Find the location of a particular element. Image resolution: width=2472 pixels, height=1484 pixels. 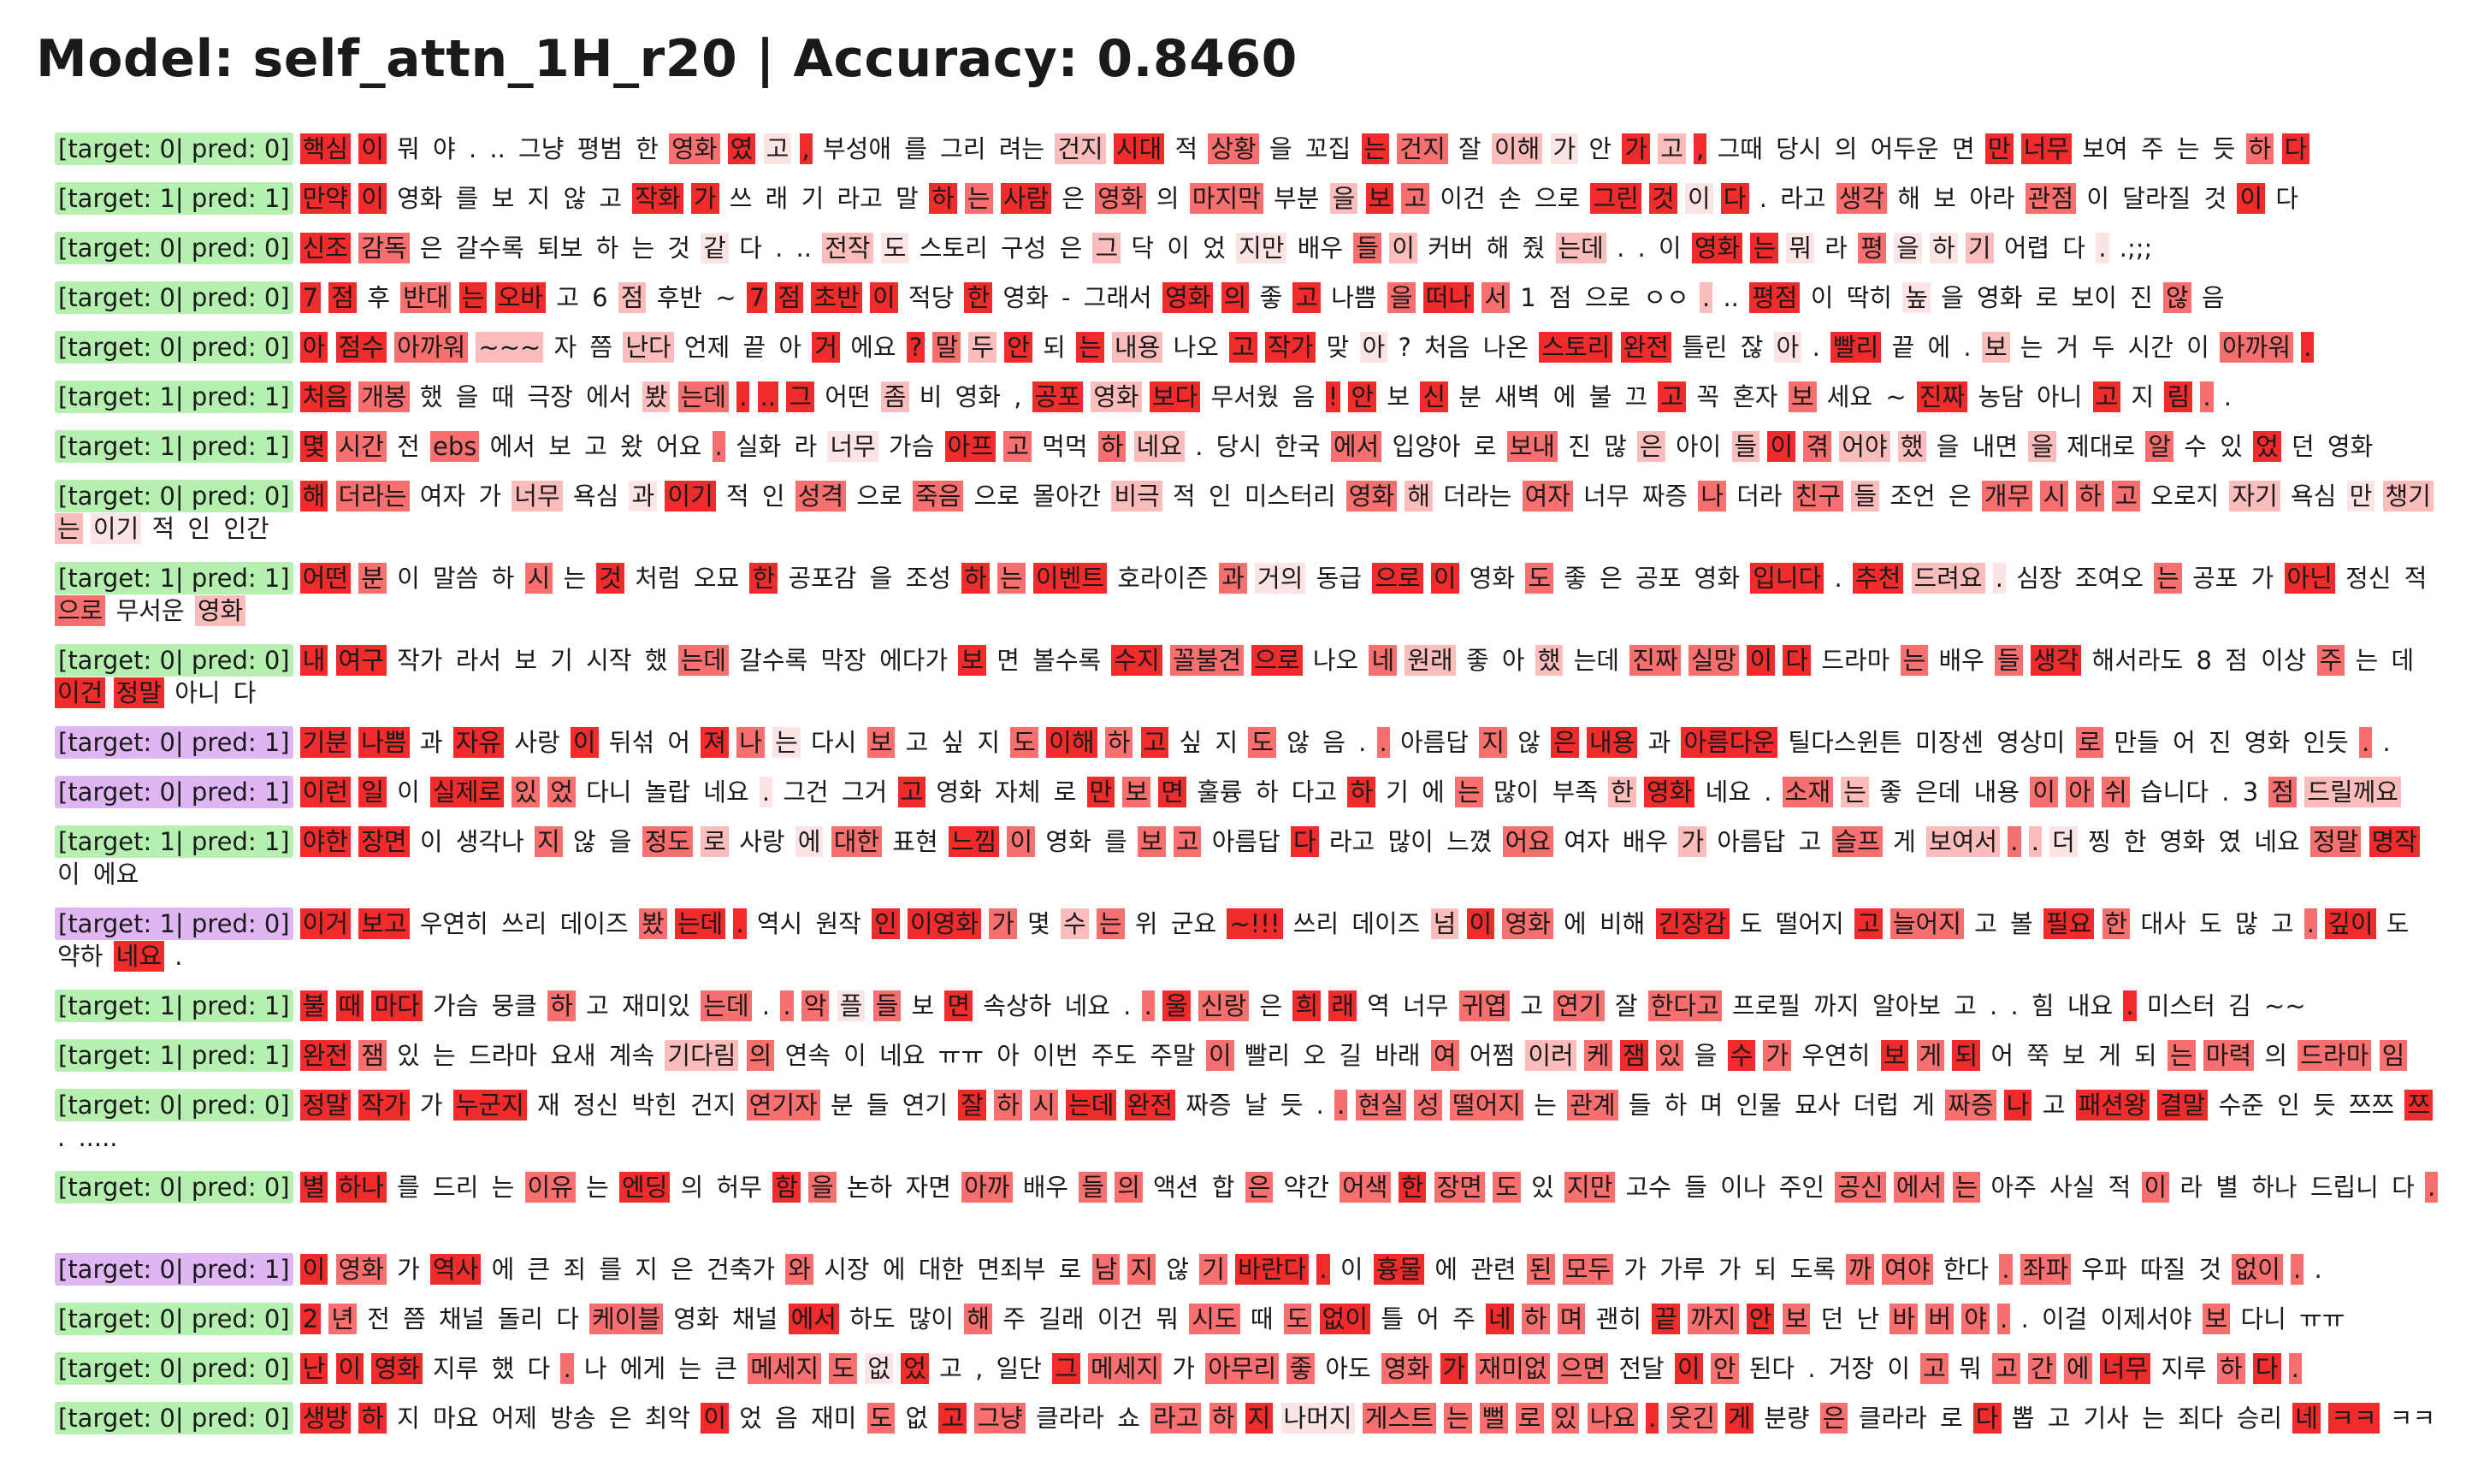

token: 보여 is located at coordinates (2105, 148).